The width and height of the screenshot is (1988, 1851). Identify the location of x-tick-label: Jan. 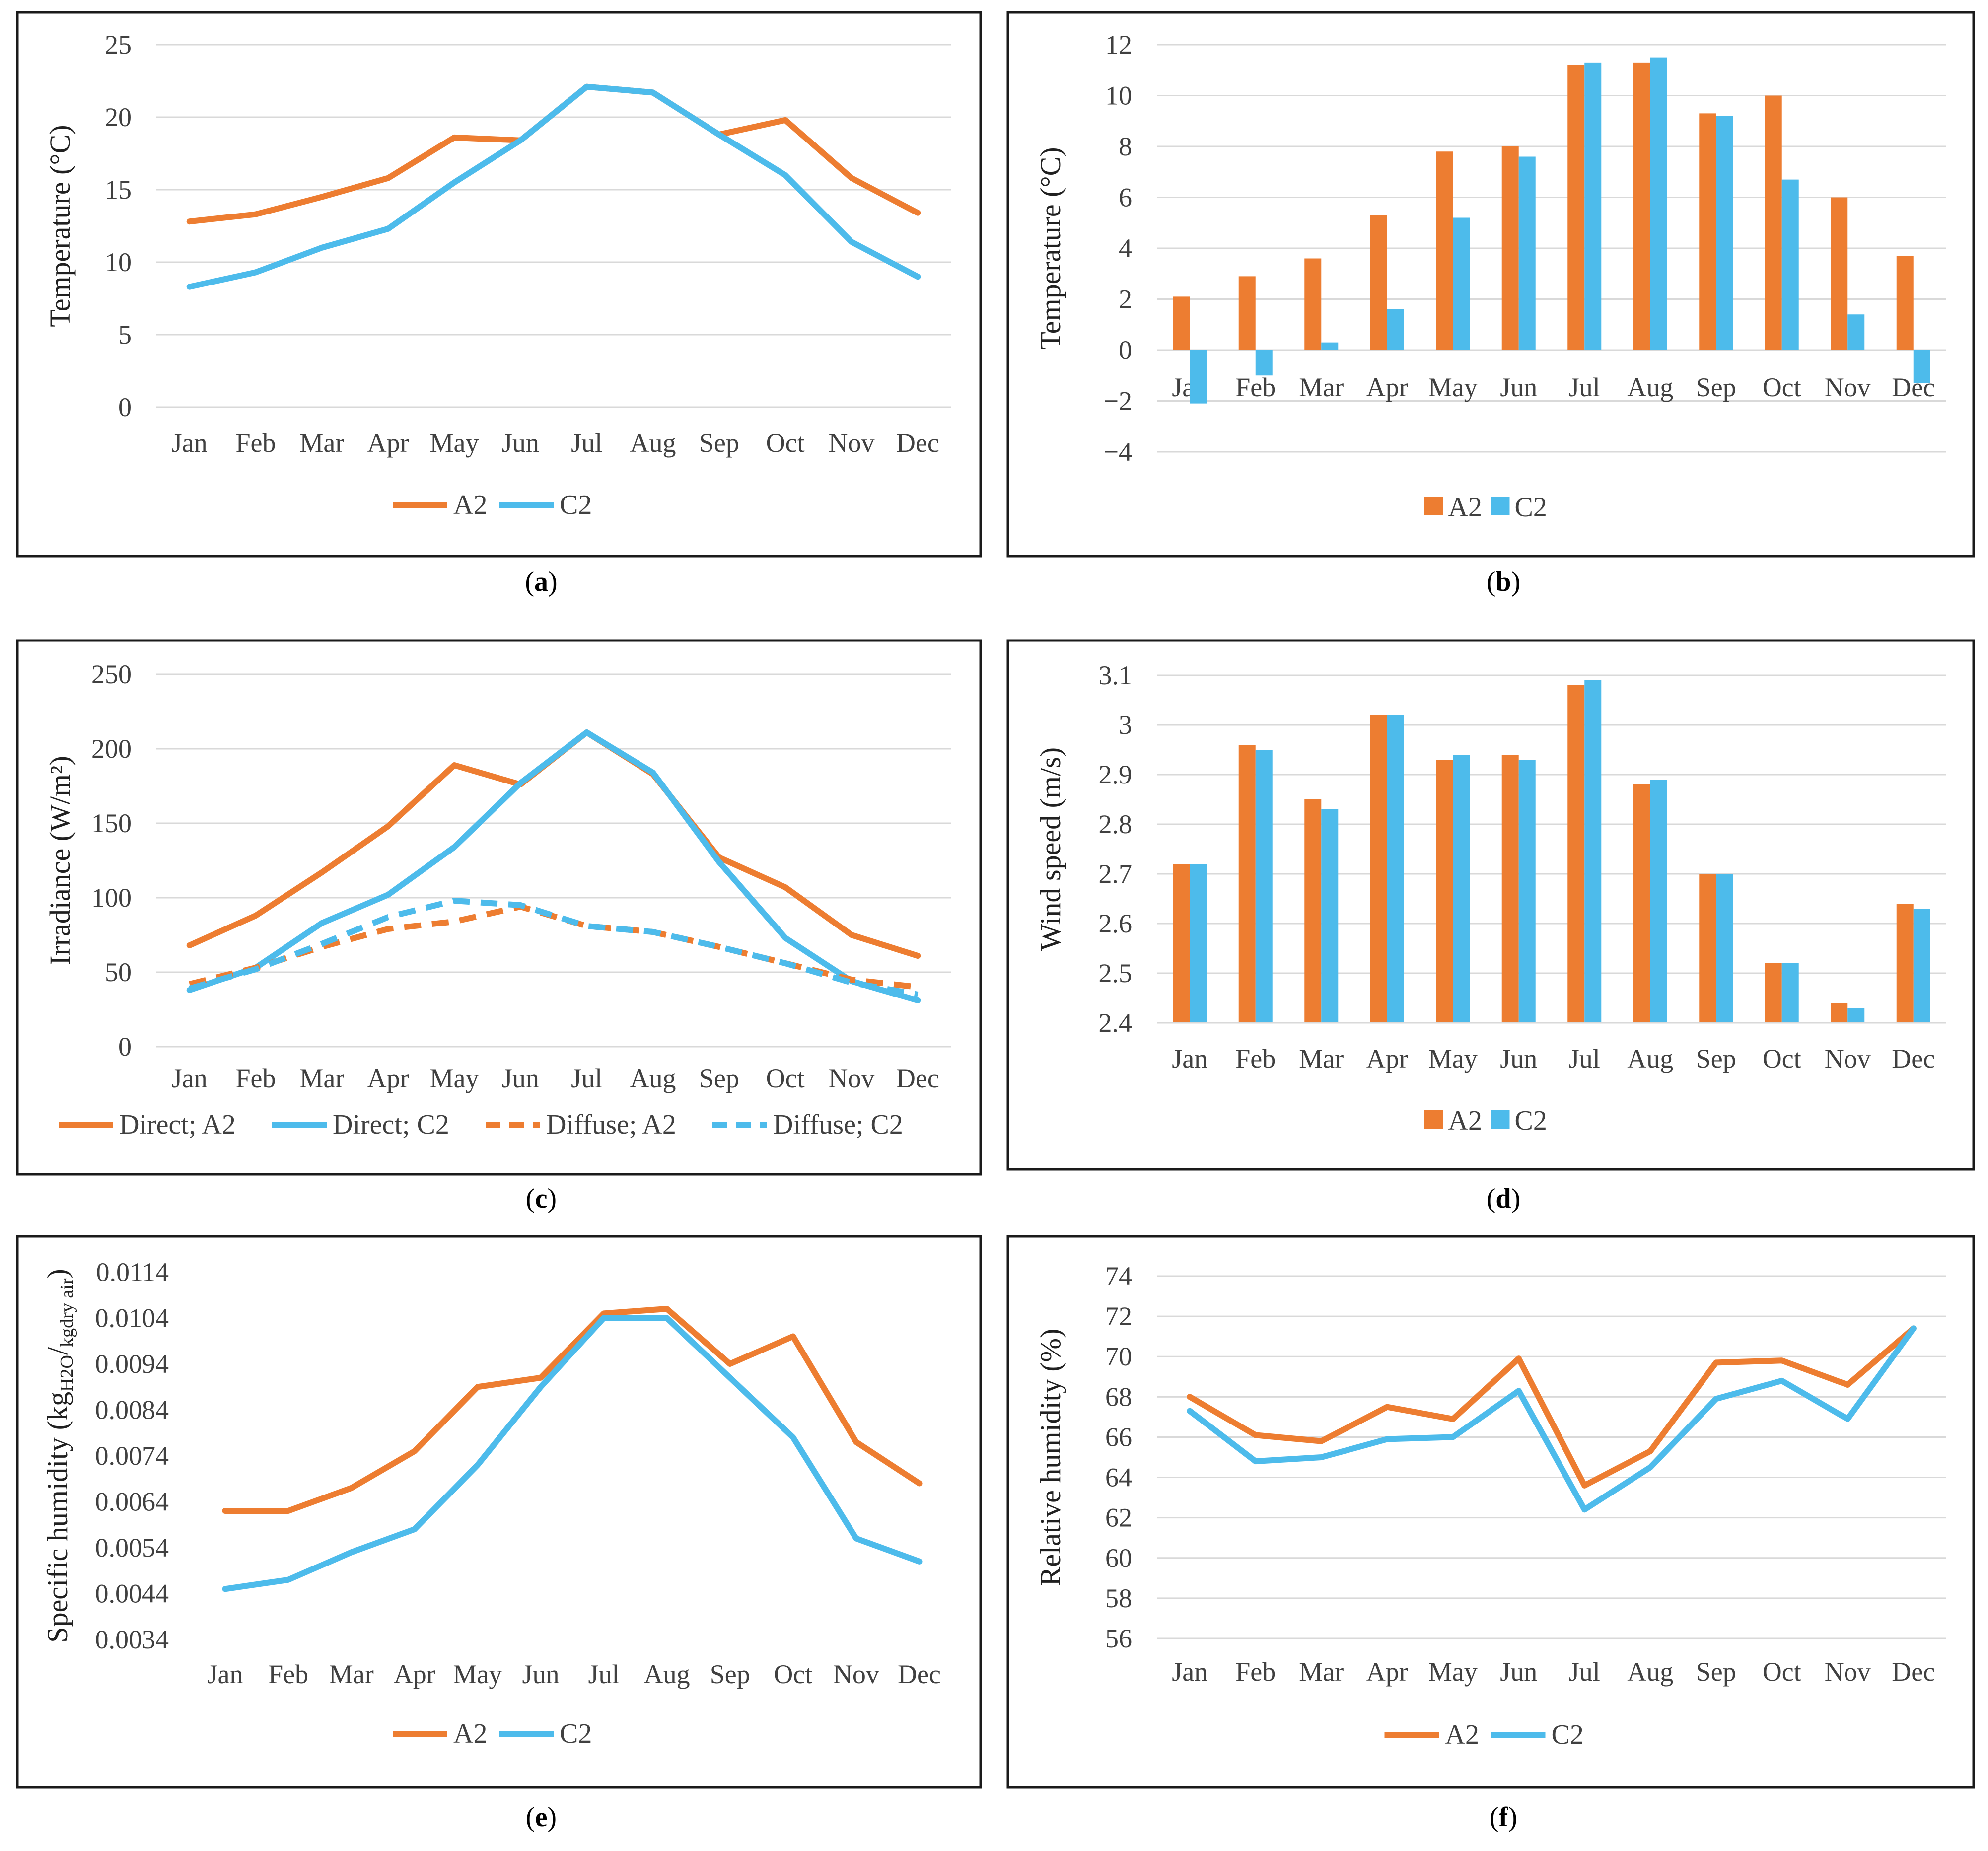
(190, 443).